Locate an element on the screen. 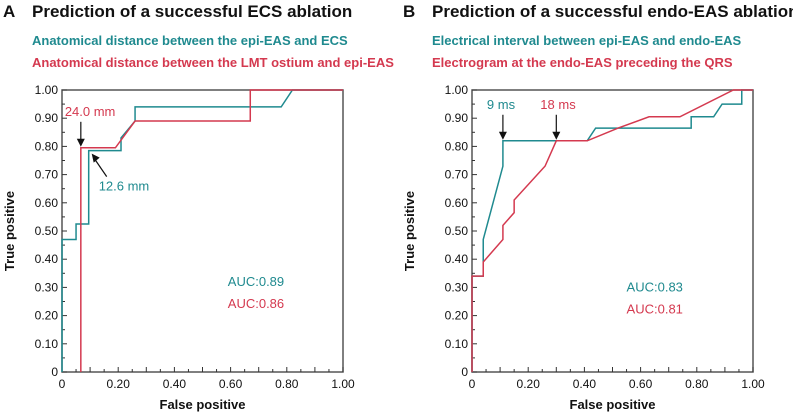 The width and height of the screenshot is (793, 420). cutoff-annotation: 24.0 mm is located at coordinates (90, 111).